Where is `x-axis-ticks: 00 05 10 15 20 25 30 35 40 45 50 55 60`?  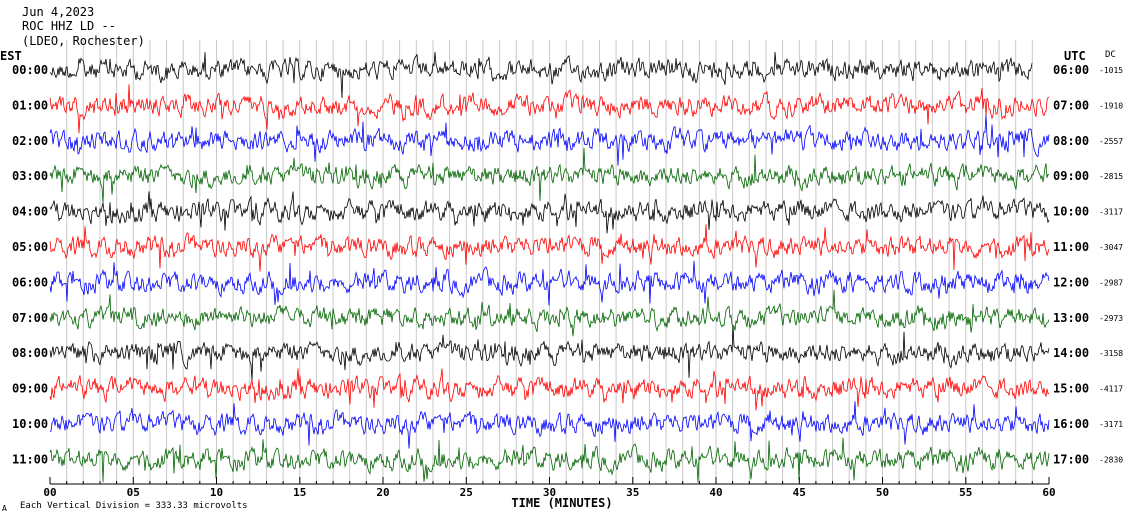
x-axis-ticks: 00 05 10 15 20 25 30 35 40 45 50 55 60 is located at coordinates (549, 488).